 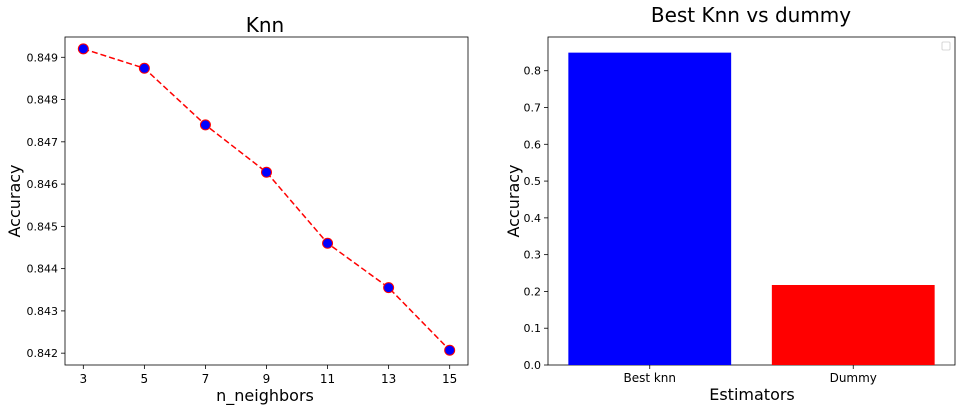 I want to click on chart1-x-tick-label: 5, so click(x=145, y=379).